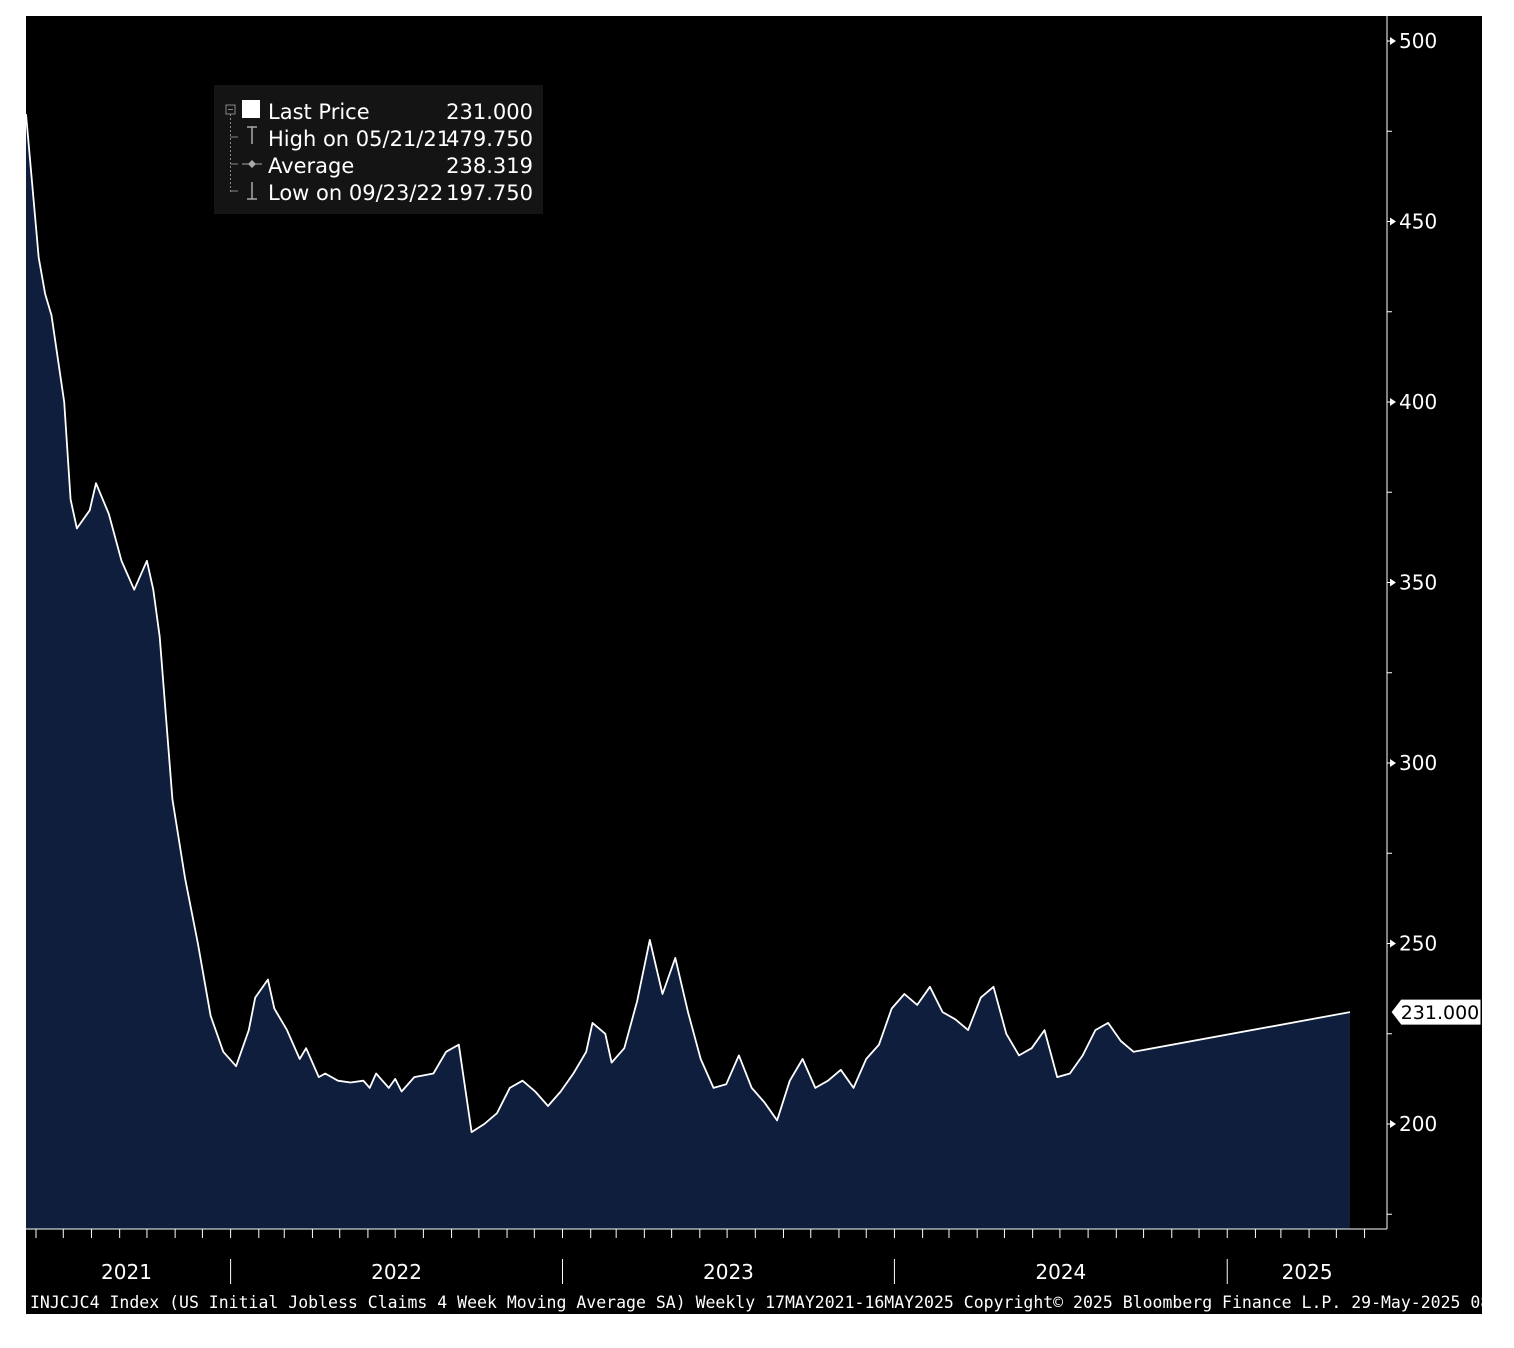 This screenshot has width=1514, height=1348. What do you see at coordinates (355, 193) in the screenshot?
I see `legend-label: Low on 09/23/22` at bounding box center [355, 193].